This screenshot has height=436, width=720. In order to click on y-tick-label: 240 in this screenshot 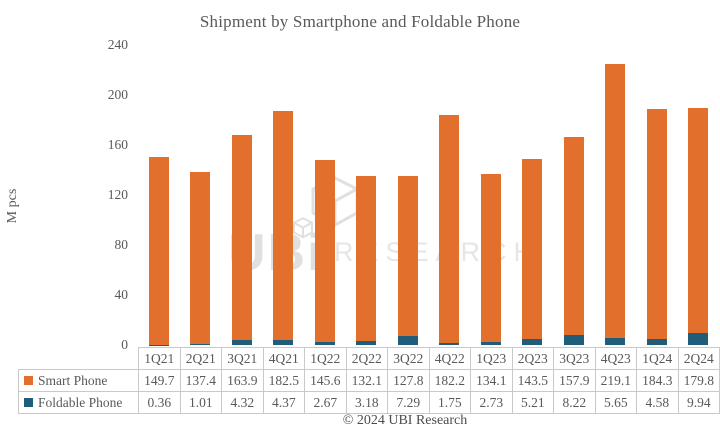, I will do `click(117, 44)`.